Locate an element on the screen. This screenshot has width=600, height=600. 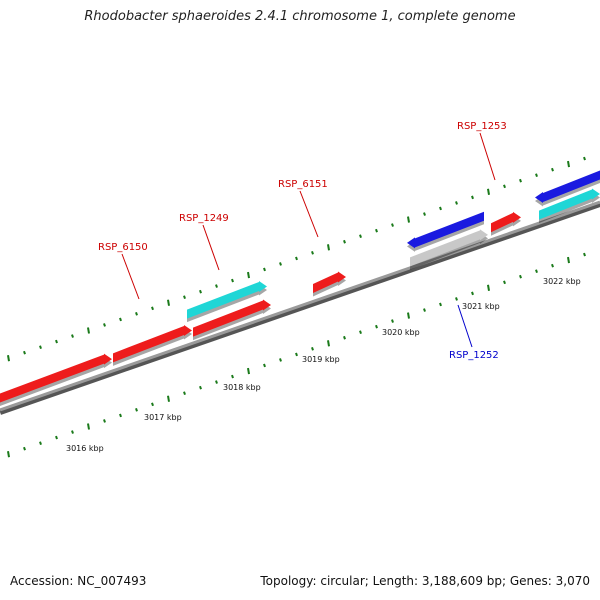
kbp-label-3020: 3020 kbp is located at coordinates (401, 332).